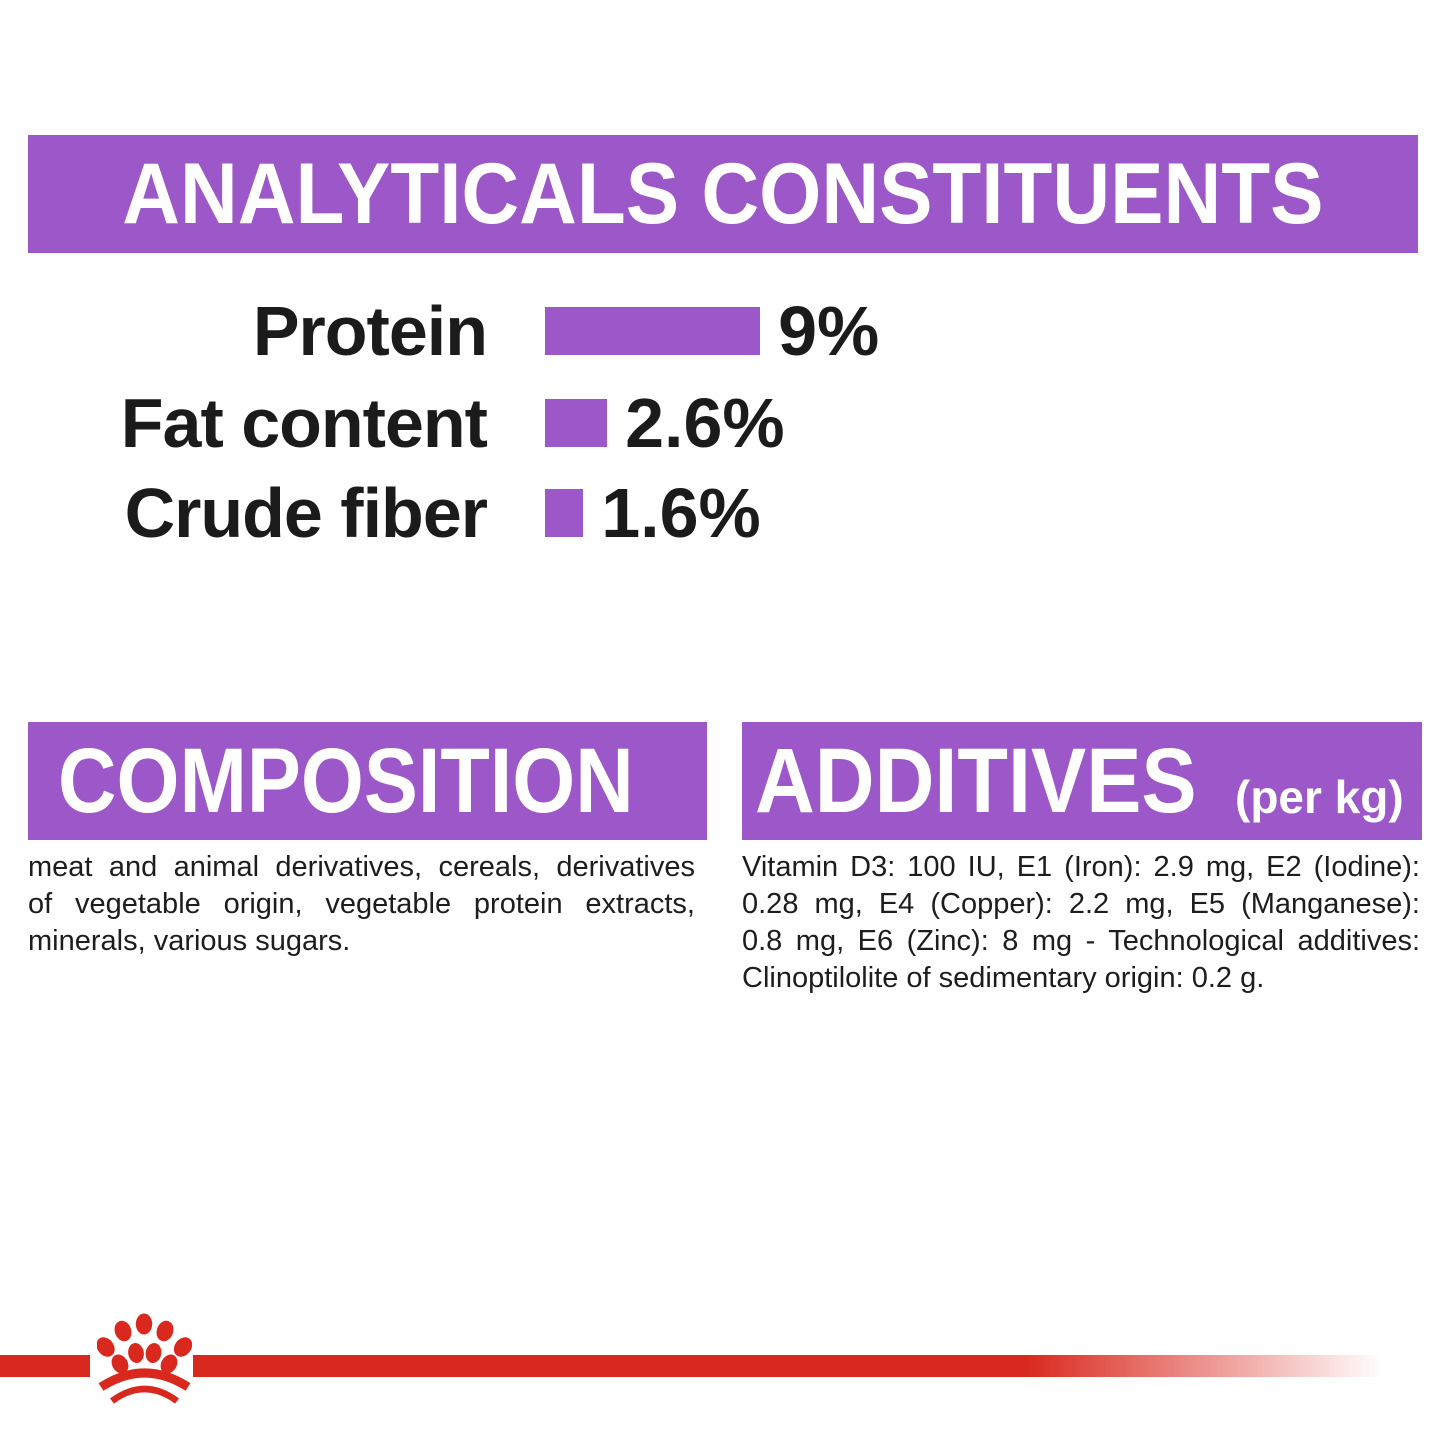 The width and height of the screenshot is (1445, 1445). Describe the element at coordinates (306, 513) in the screenshot. I see `chart-label: Crude fiber` at that location.